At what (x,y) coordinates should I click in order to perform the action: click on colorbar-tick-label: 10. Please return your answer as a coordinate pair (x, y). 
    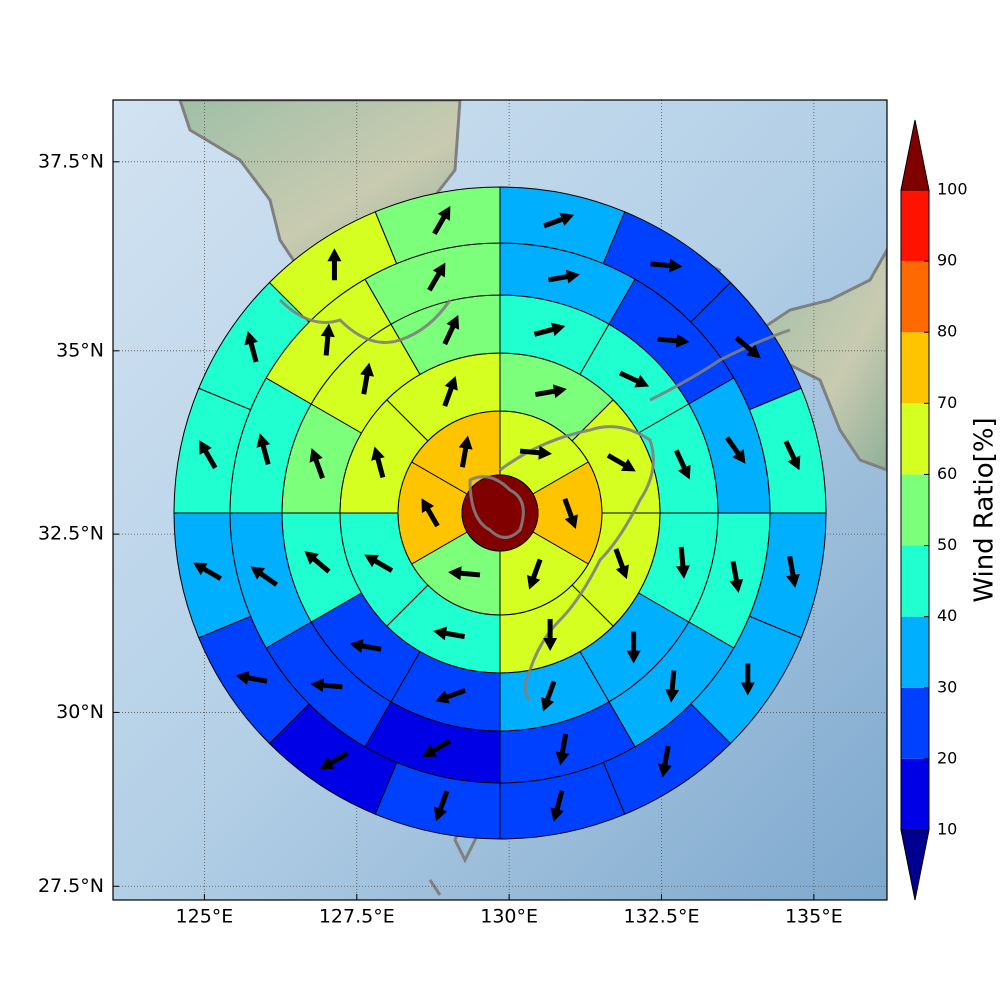
    Looking at the image, I should click on (947, 829).